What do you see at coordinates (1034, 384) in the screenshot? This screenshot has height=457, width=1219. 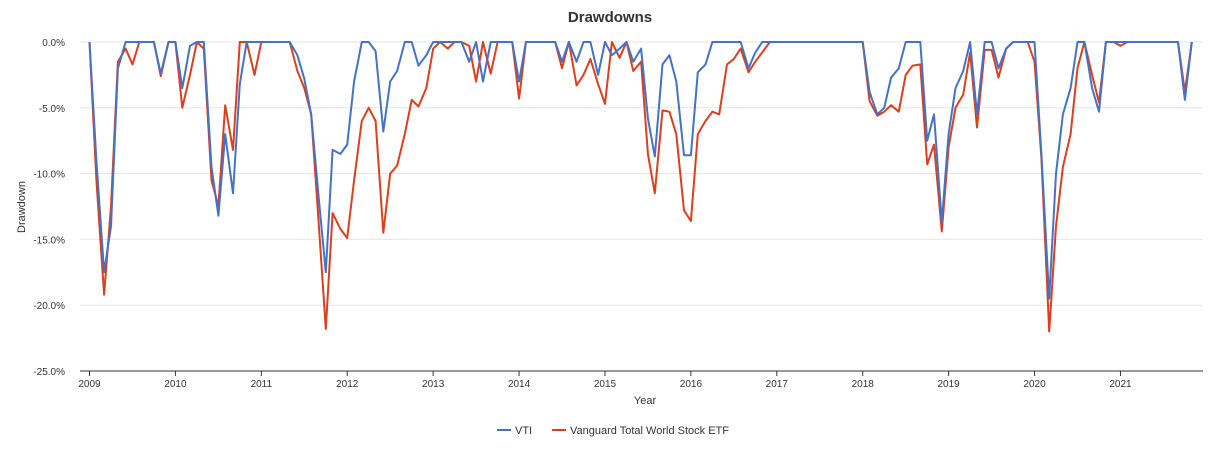 I see `x-tick-label: 2020` at bounding box center [1034, 384].